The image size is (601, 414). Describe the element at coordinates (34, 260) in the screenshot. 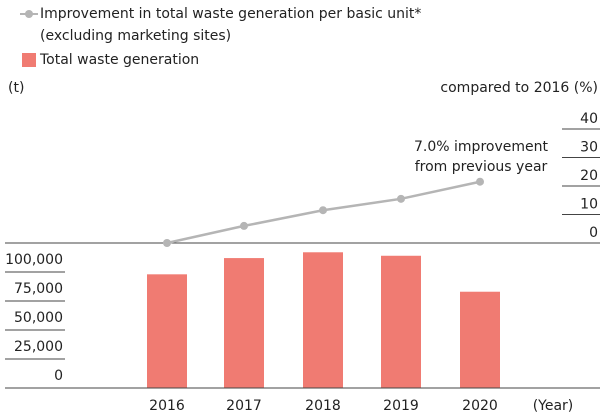

I see `y-tick-label: 100,000` at that location.